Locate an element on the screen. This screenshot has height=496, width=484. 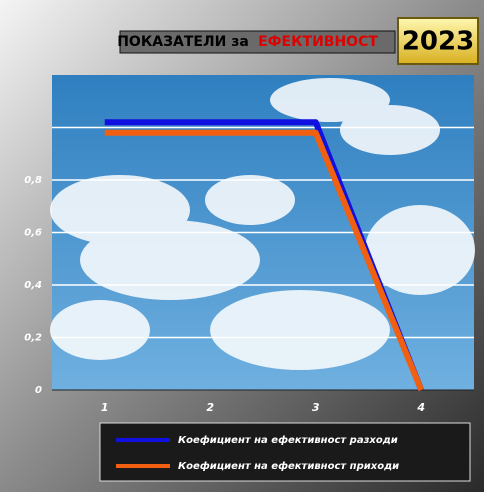
legend is located at coordinates (285, 452).